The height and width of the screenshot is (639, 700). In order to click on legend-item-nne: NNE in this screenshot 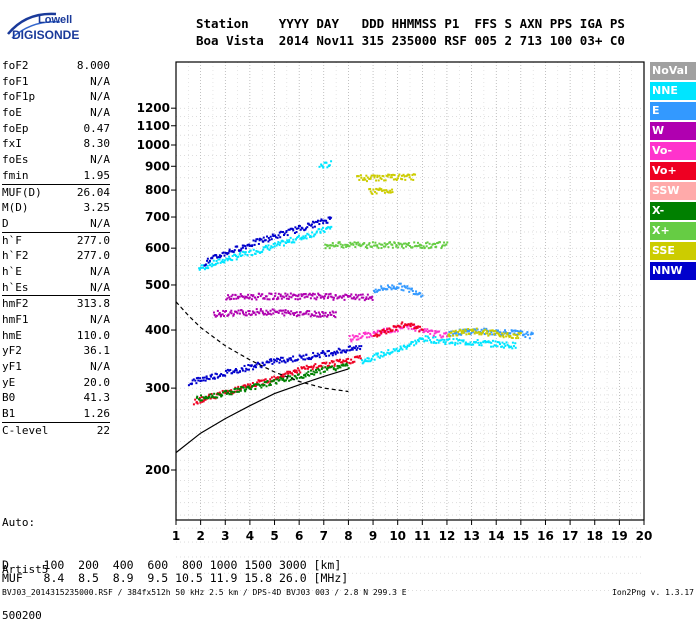, I will do `click(673, 91)`.